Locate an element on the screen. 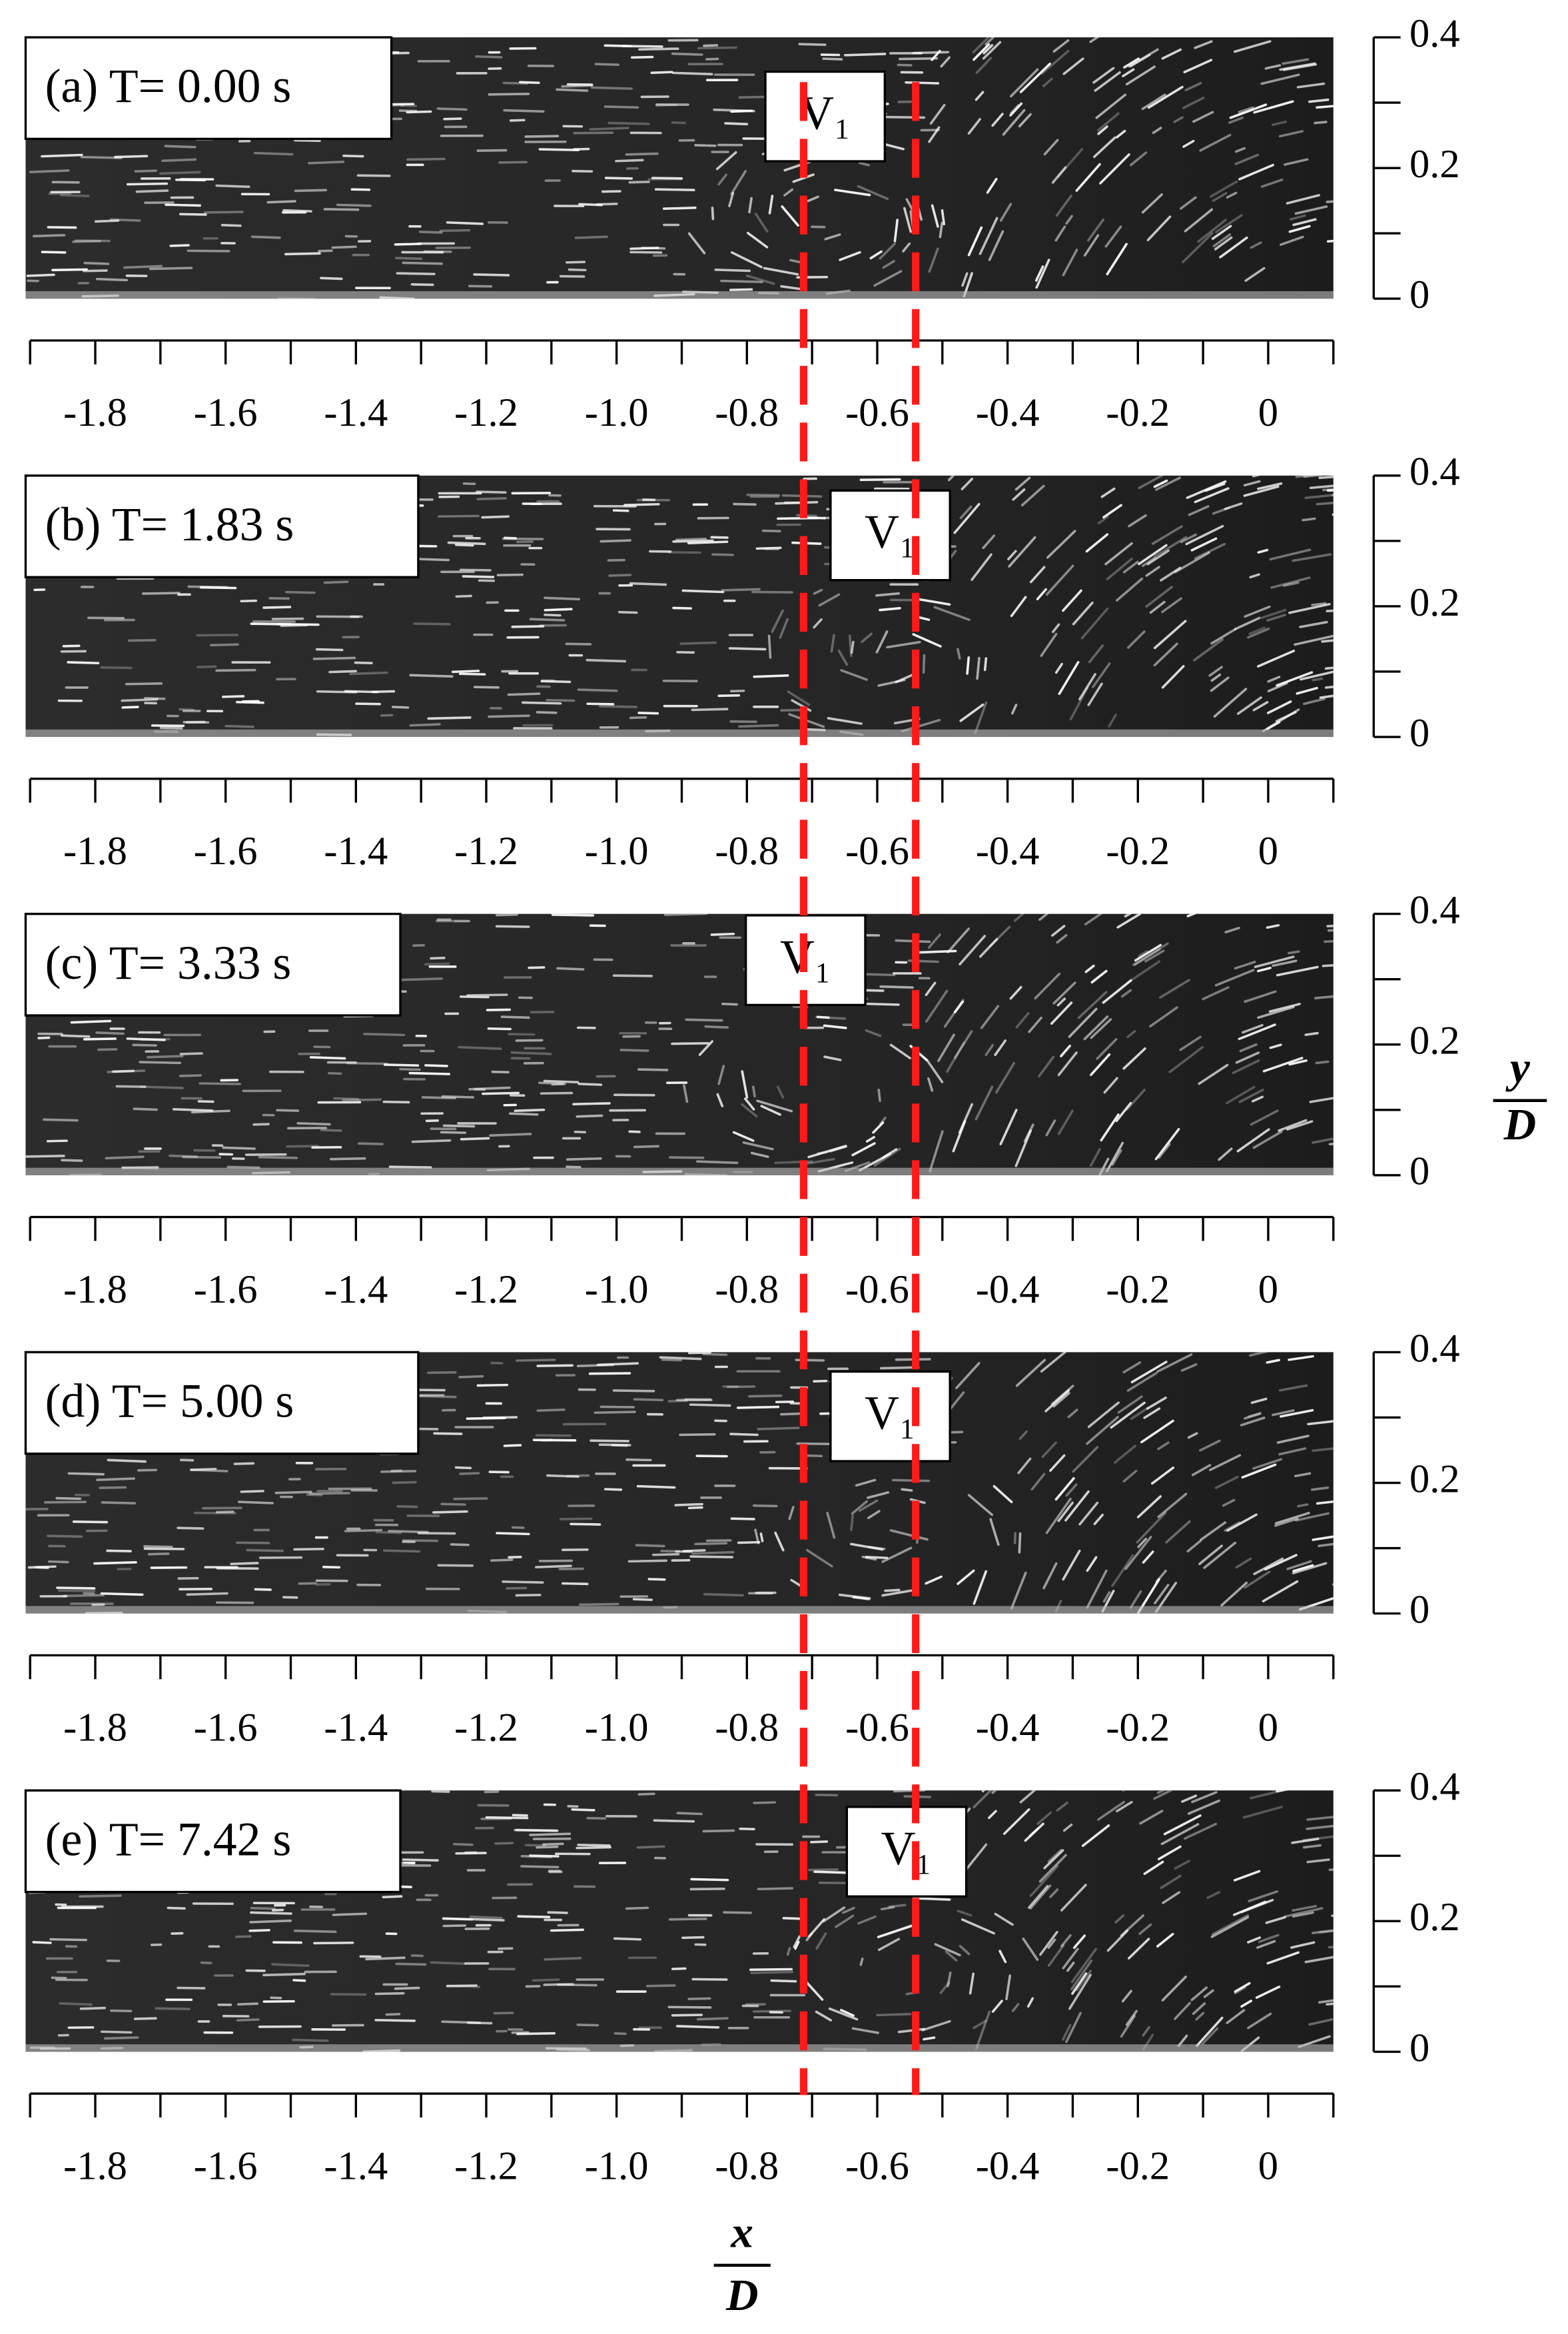  y-label-denominator: D is located at coordinates (1520, 1124).